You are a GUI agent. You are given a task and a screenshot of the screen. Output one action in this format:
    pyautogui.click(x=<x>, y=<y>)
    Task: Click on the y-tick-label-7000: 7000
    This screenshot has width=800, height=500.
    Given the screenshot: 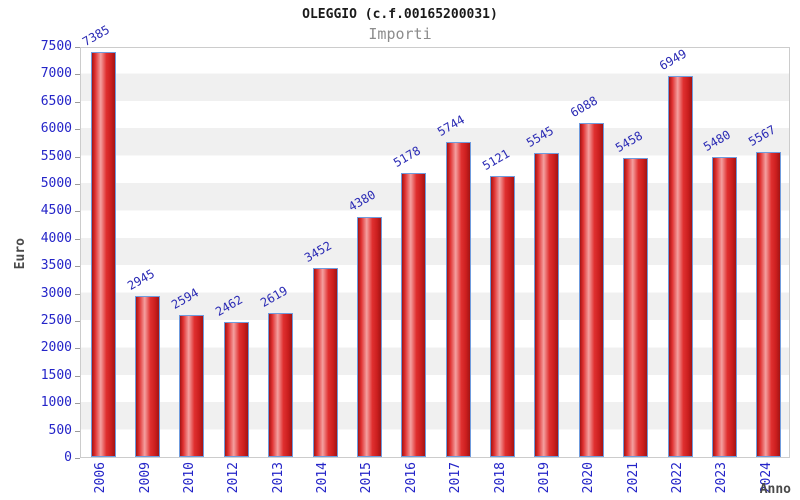 What is the action you would take?
    pyautogui.click(x=56, y=74)
    